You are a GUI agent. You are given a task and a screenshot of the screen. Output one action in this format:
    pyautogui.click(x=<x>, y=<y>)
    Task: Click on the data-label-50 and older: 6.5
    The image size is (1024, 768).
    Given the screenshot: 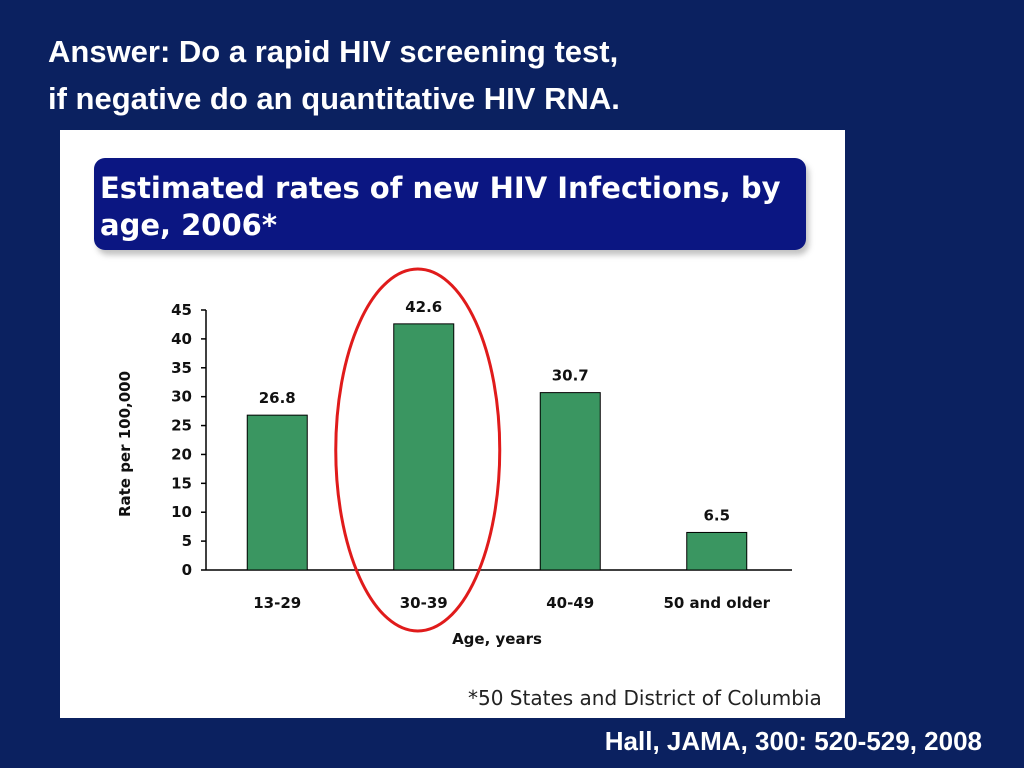 What is the action you would take?
    pyautogui.click(x=716, y=515)
    